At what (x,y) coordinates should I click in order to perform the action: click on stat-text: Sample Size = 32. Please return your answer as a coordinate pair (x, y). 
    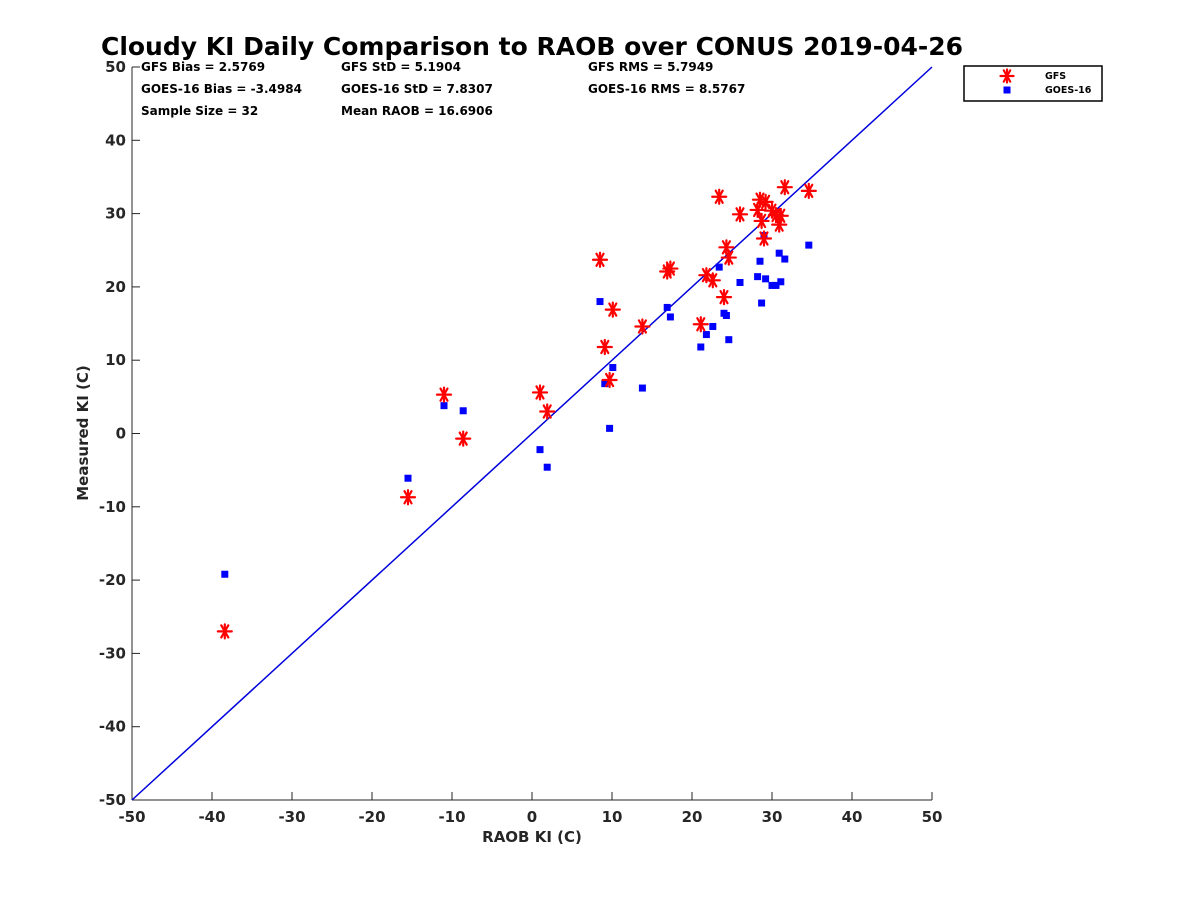
    Looking at the image, I should click on (199, 111).